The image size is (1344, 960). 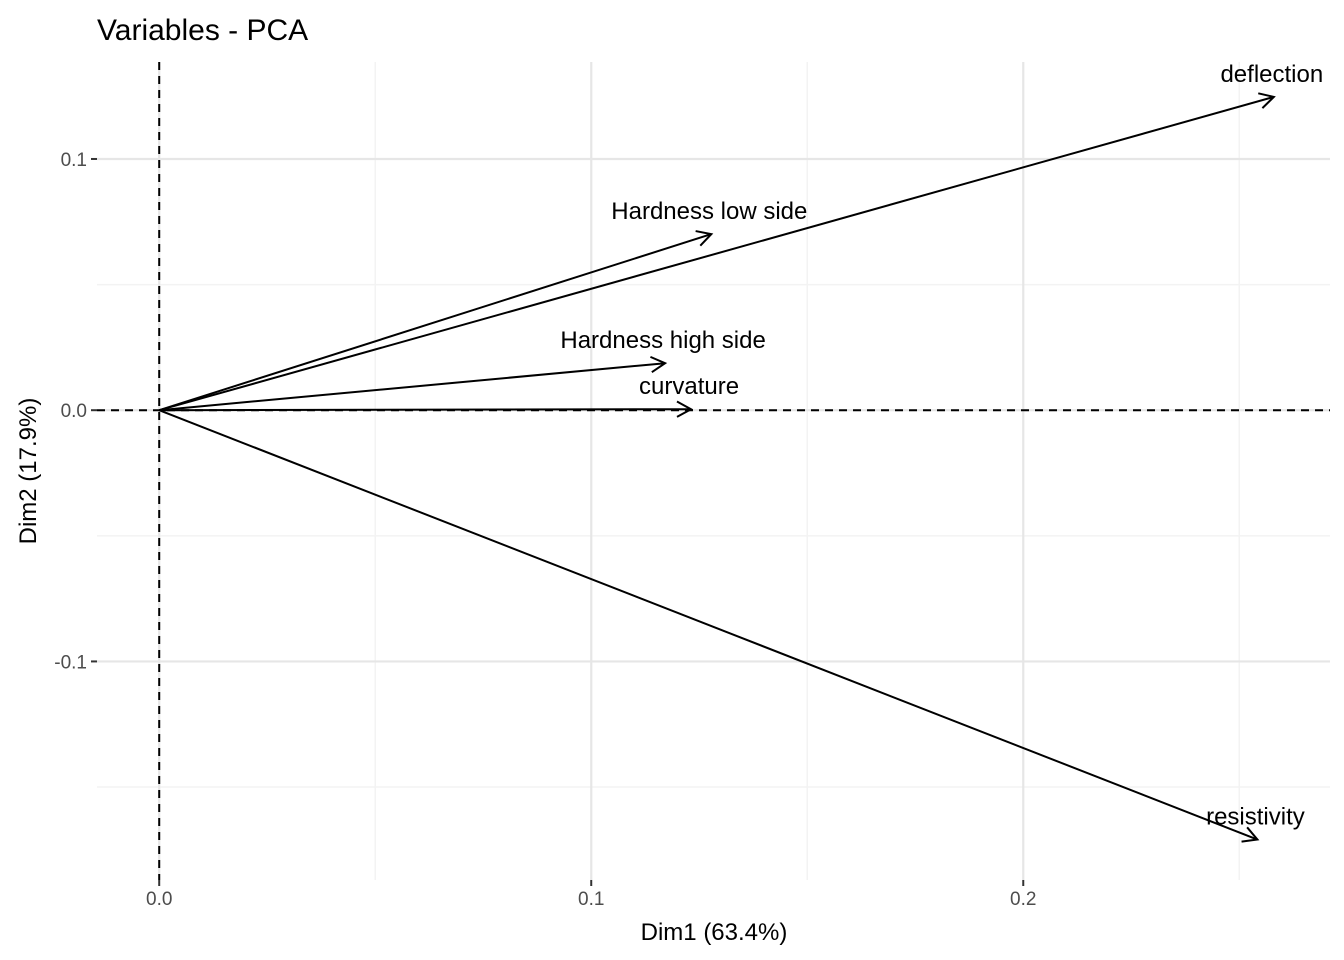 I want to click on chart-title: Variables - PCA, so click(x=202, y=30).